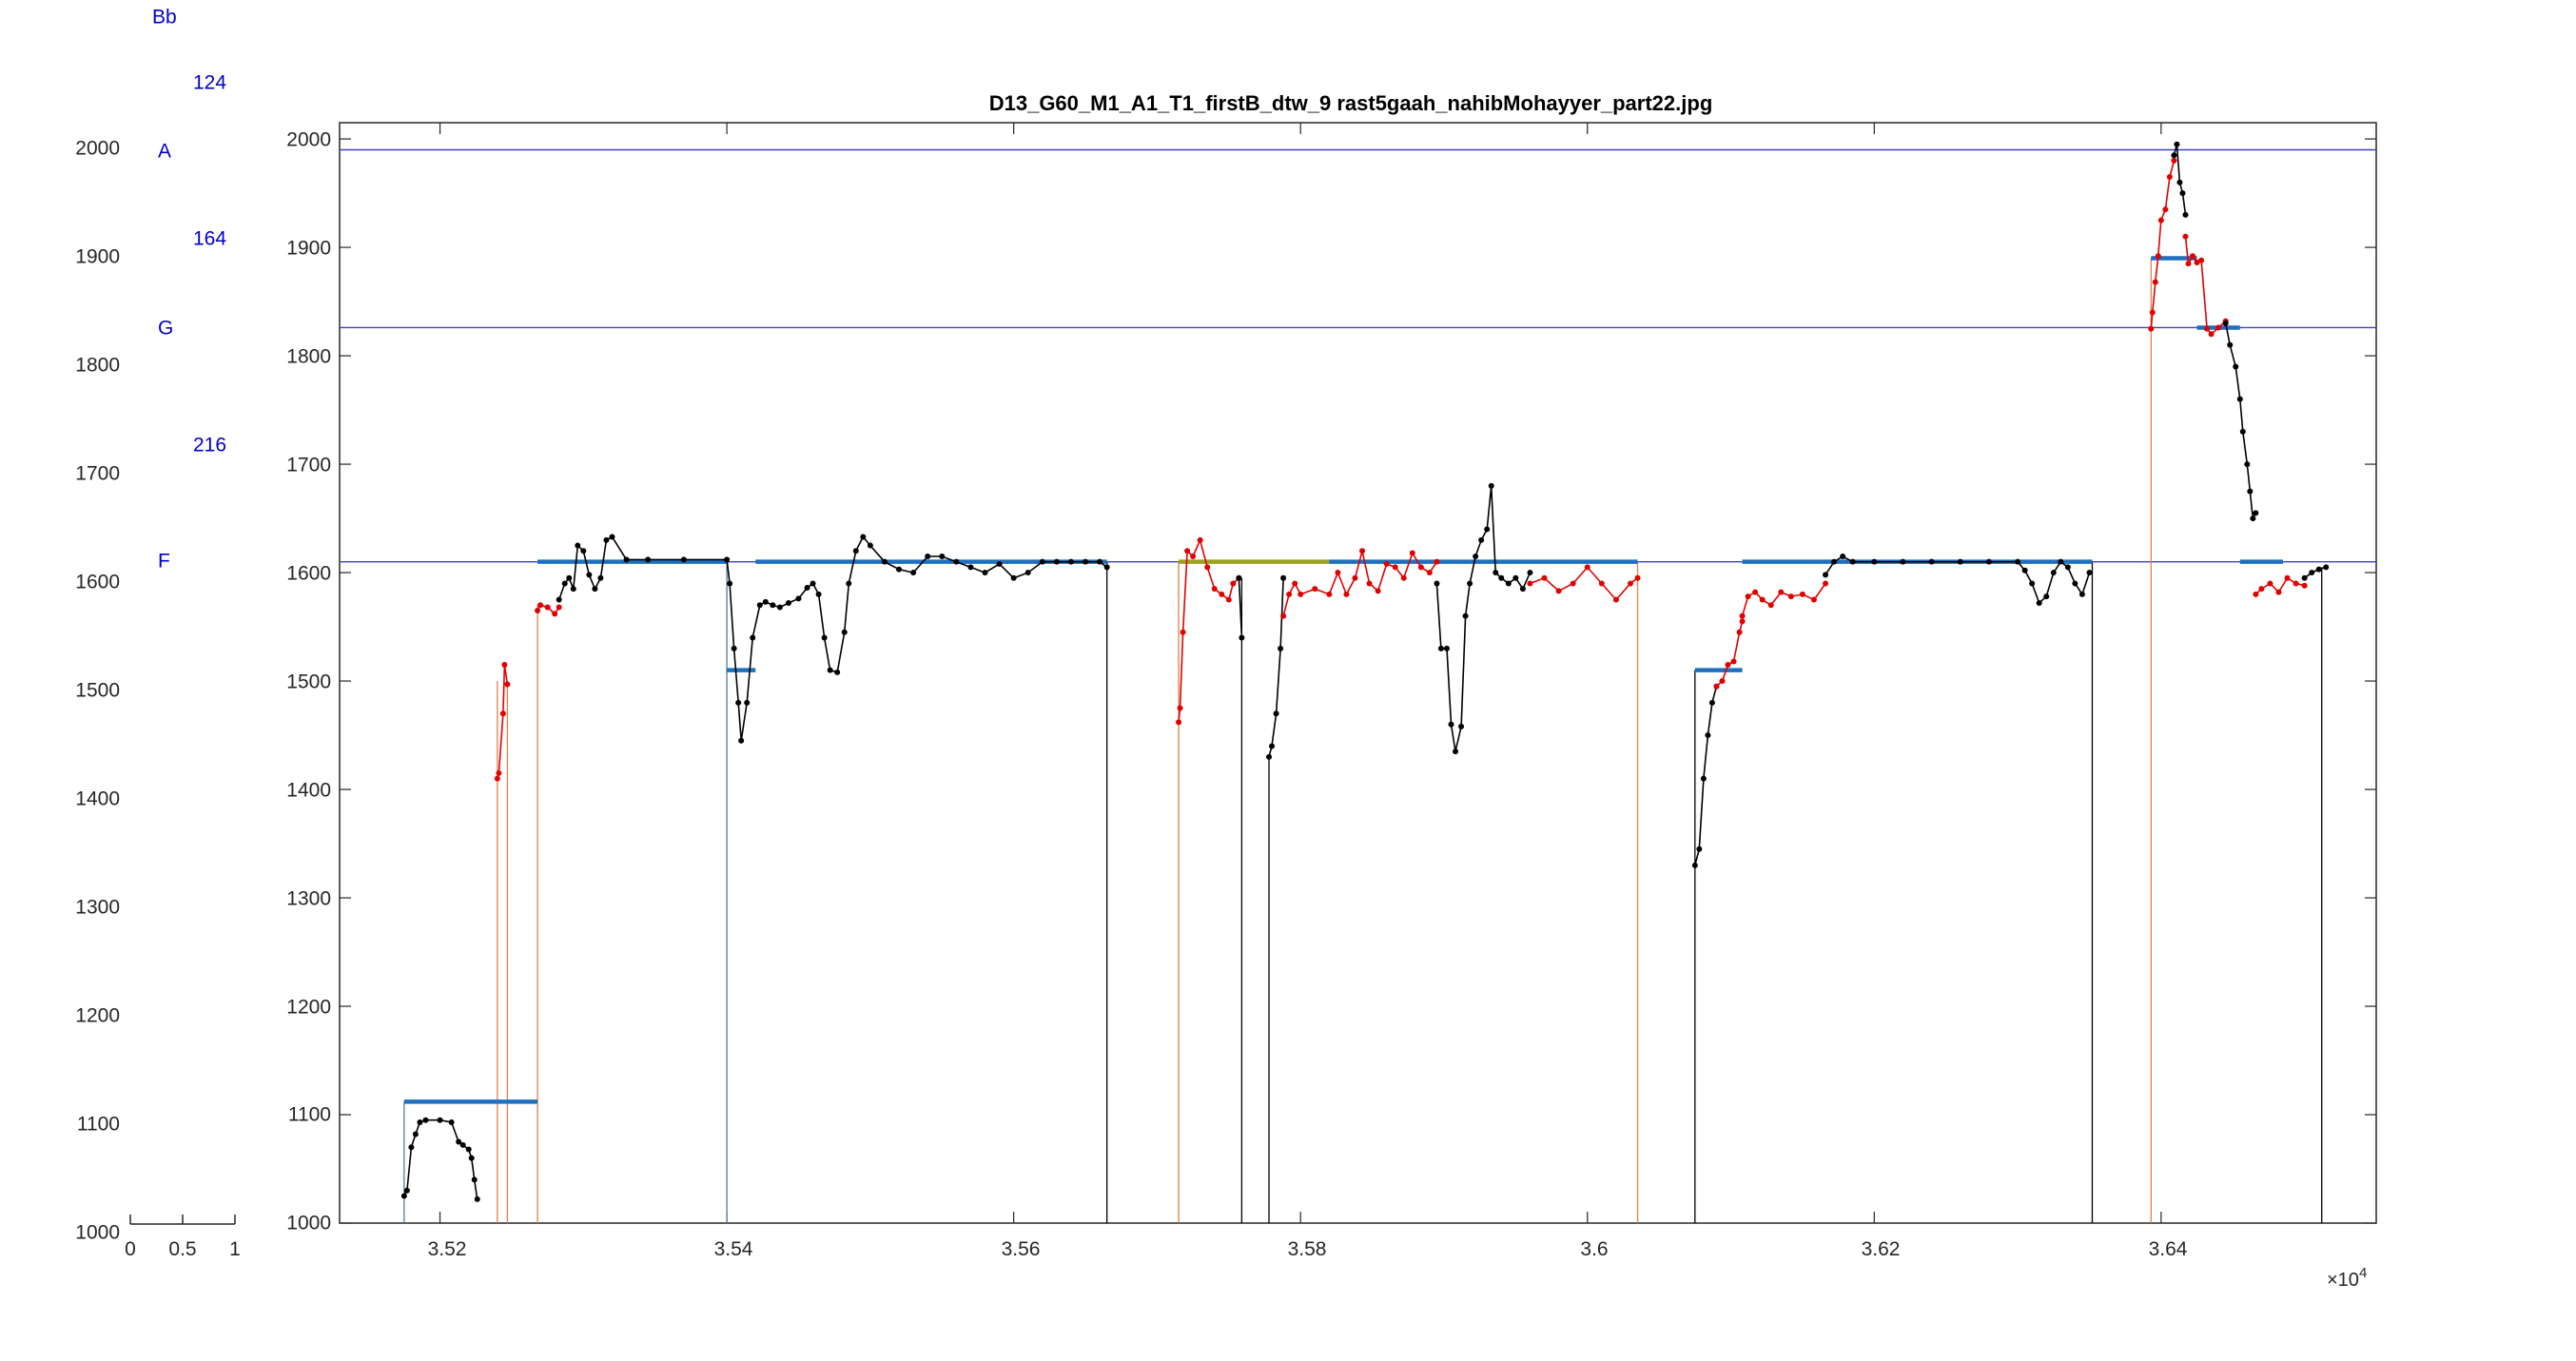 The height and width of the screenshot is (1361, 2576). Describe the element at coordinates (98, 1016) in the screenshot. I see `left-y-tick-label: 1200` at that location.